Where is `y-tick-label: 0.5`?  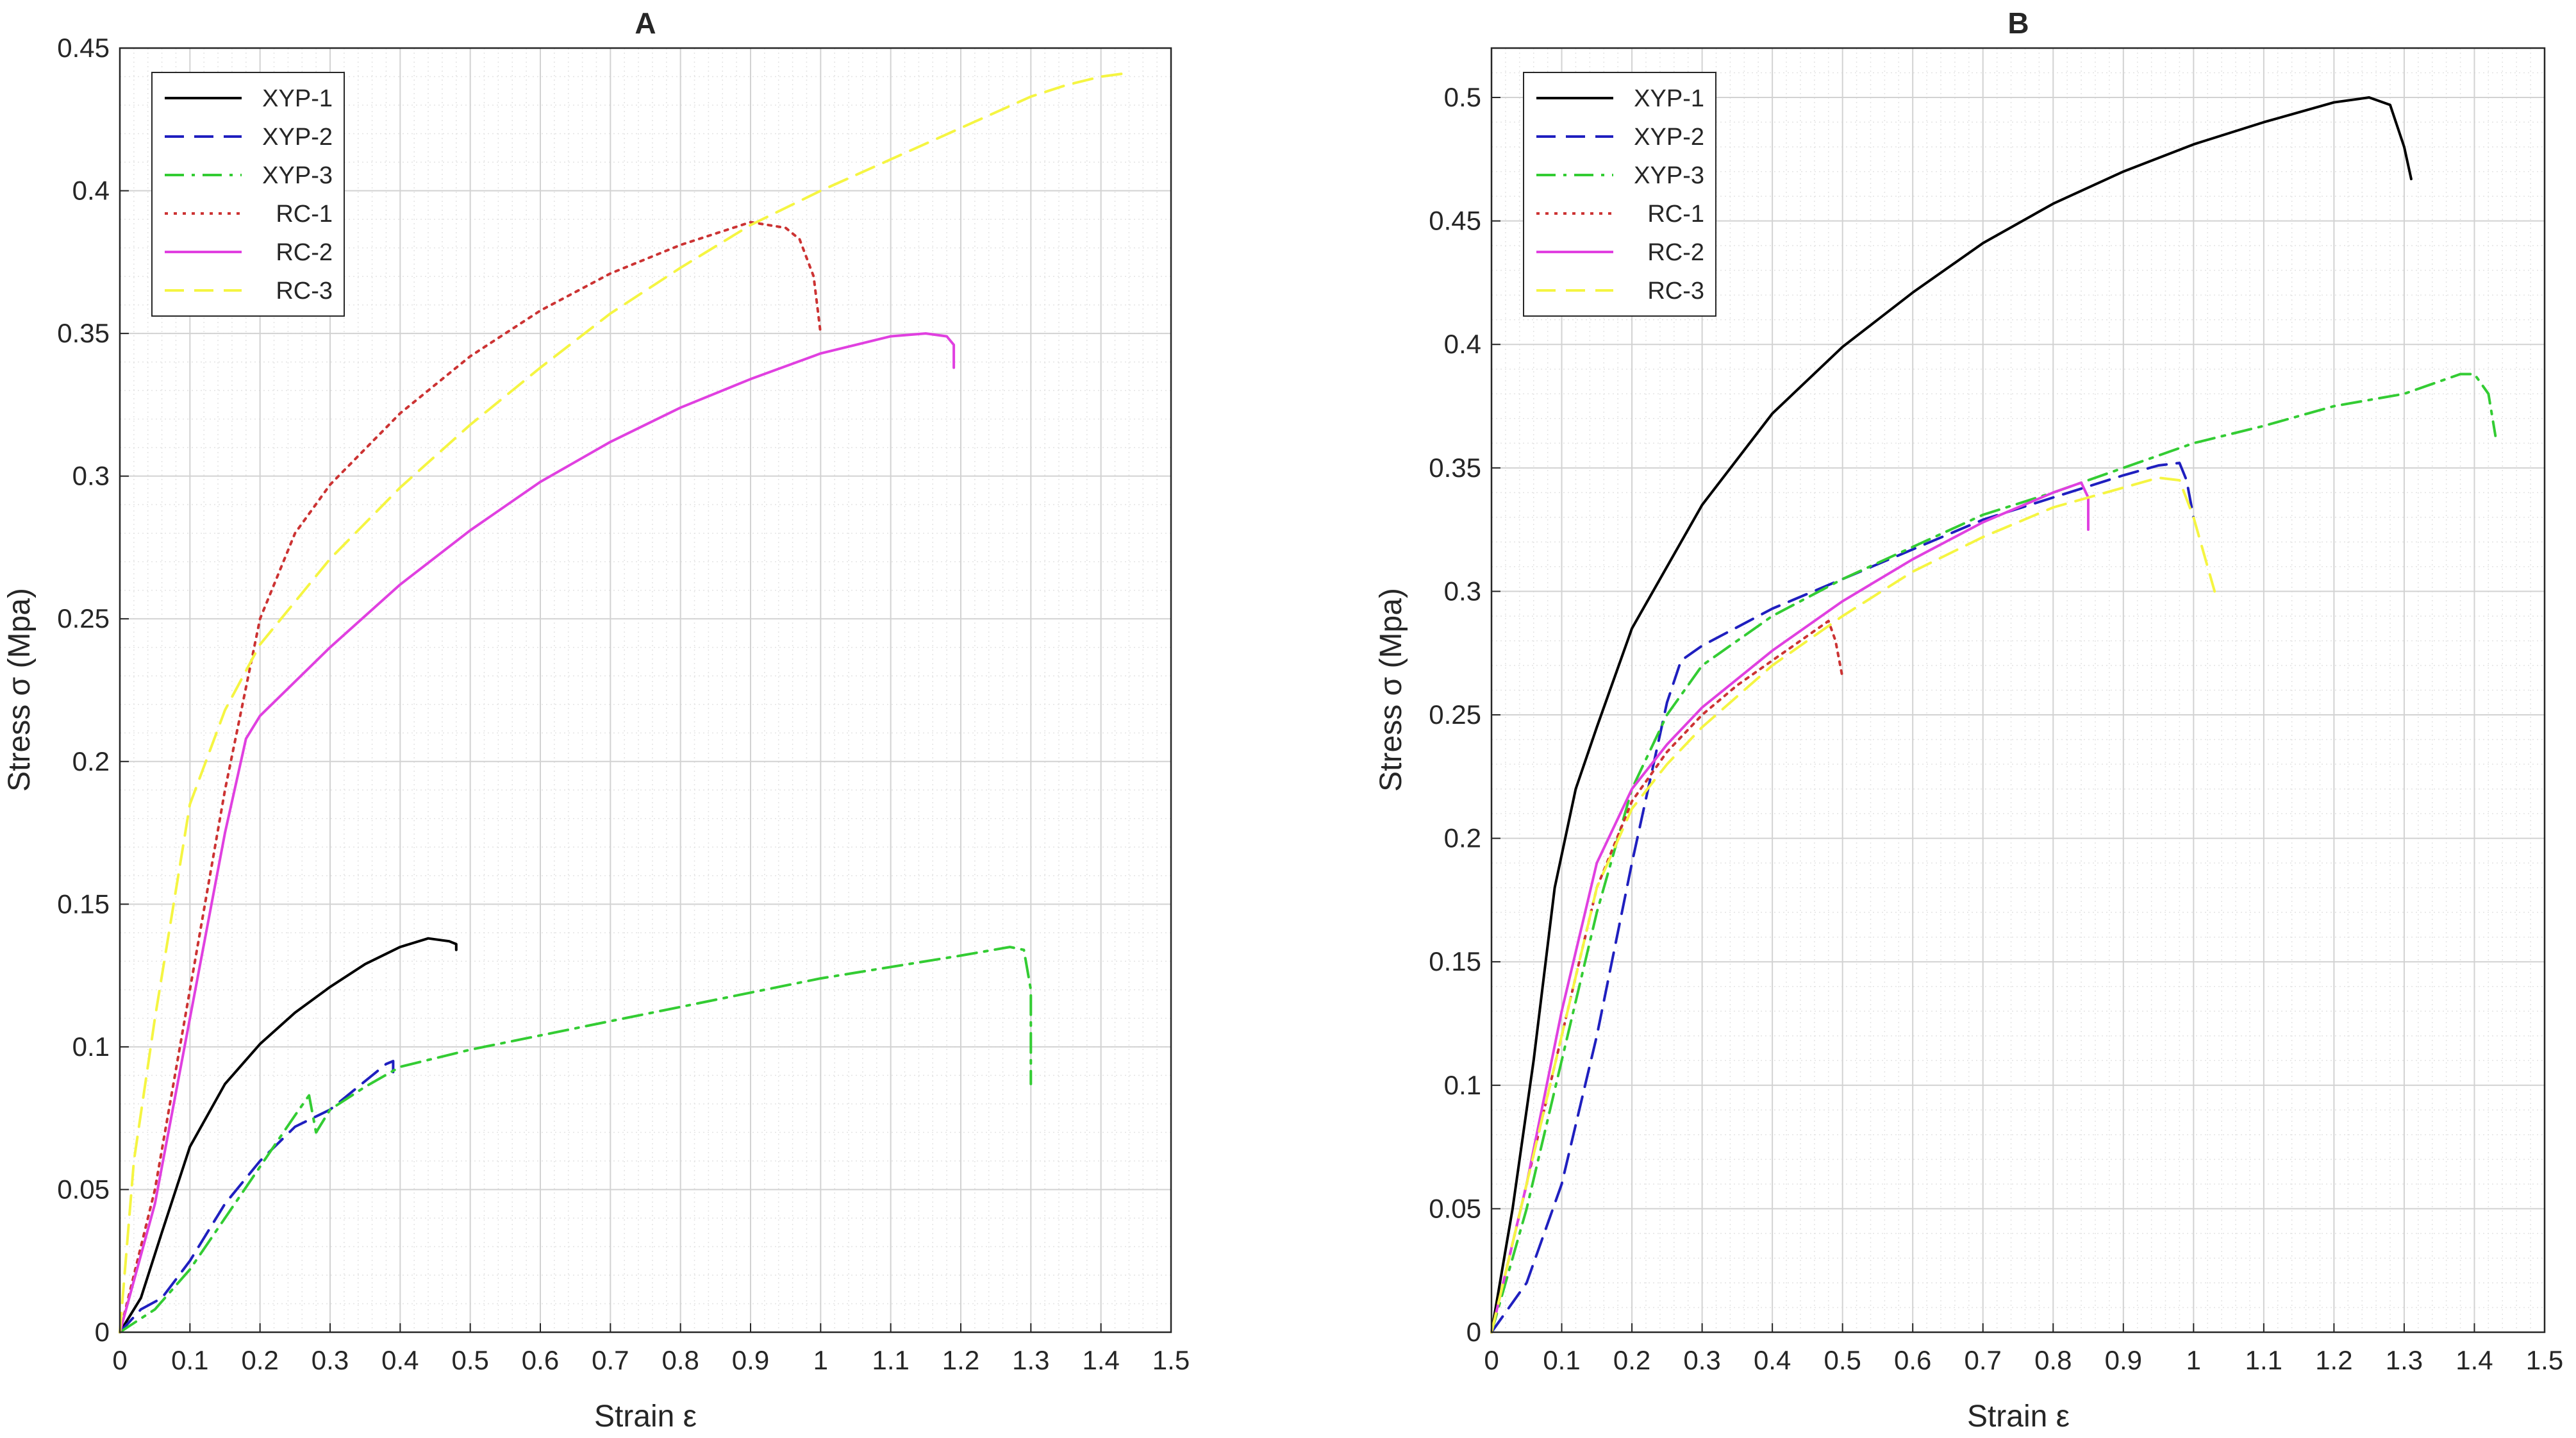
y-tick-label: 0.5 is located at coordinates (1462, 97).